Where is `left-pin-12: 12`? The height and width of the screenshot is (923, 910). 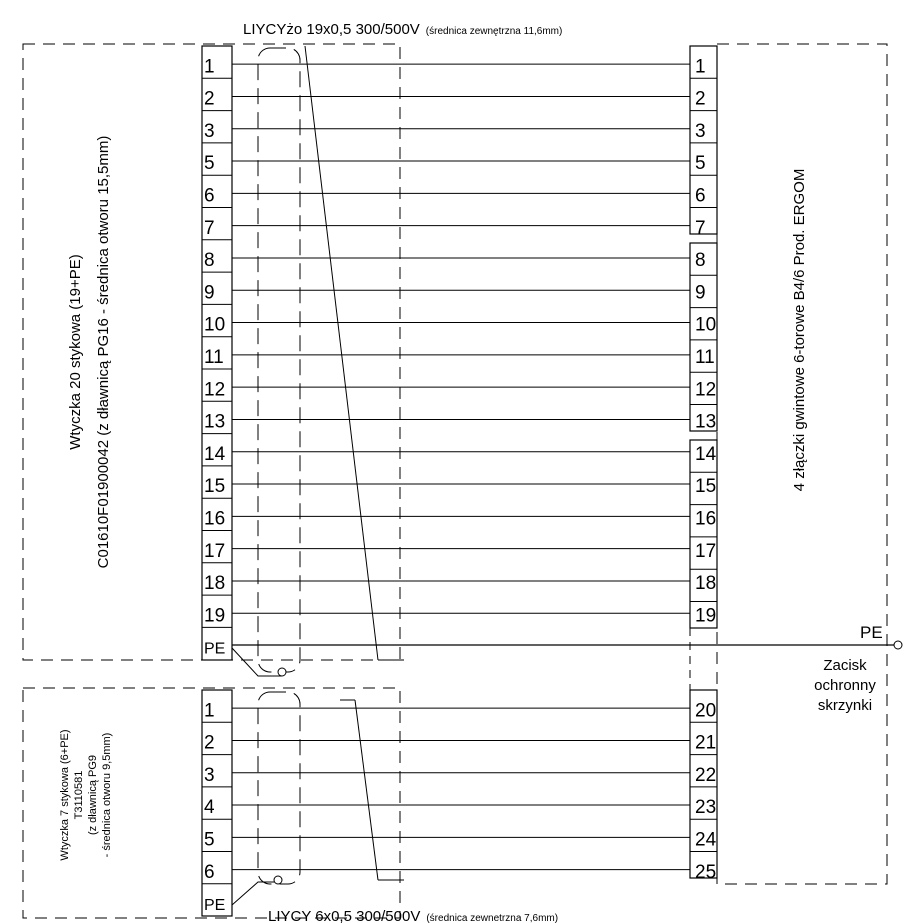
left-pin-12: 12 is located at coordinates (214, 389).